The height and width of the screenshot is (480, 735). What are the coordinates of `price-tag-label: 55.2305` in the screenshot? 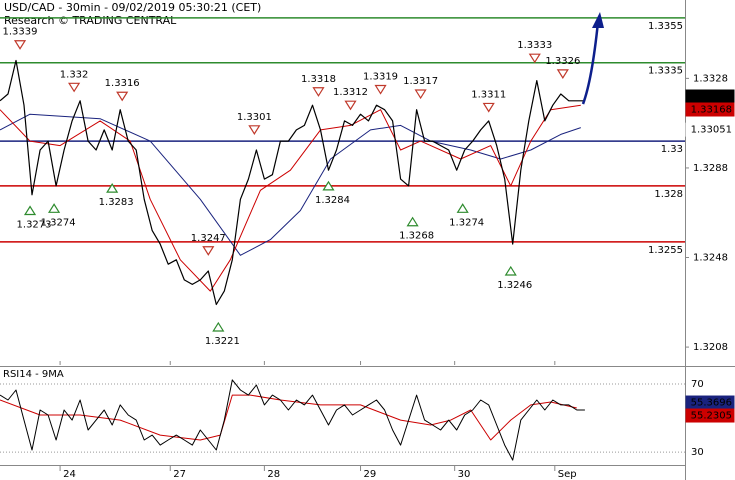 It's located at (711, 416).